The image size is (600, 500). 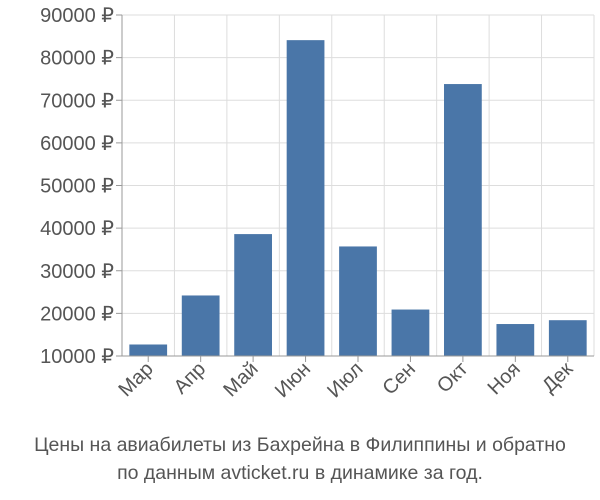 I want to click on x-axis-labels: Мар Апр Май Июн Июл Сен Окт Ноя Дек, so click(x=346, y=379).